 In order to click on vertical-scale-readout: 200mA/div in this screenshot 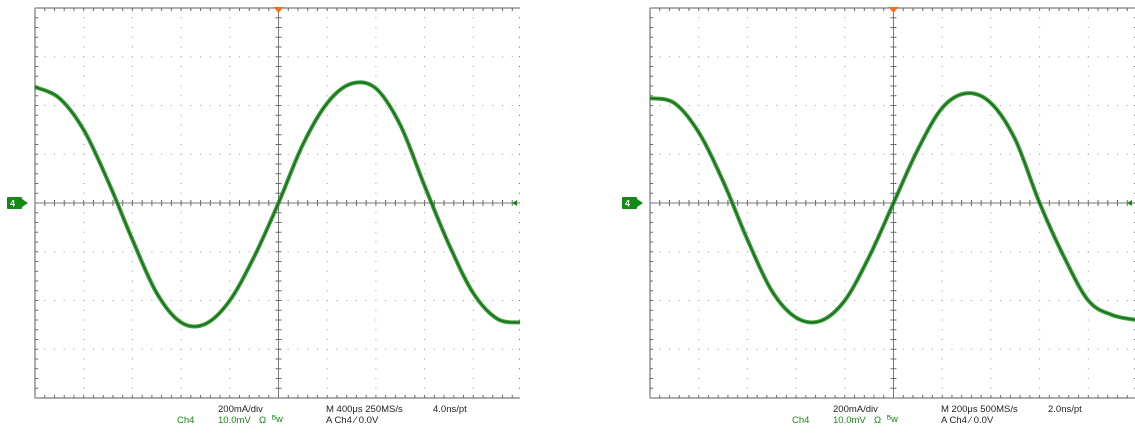, I will do `click(240, 409)`.